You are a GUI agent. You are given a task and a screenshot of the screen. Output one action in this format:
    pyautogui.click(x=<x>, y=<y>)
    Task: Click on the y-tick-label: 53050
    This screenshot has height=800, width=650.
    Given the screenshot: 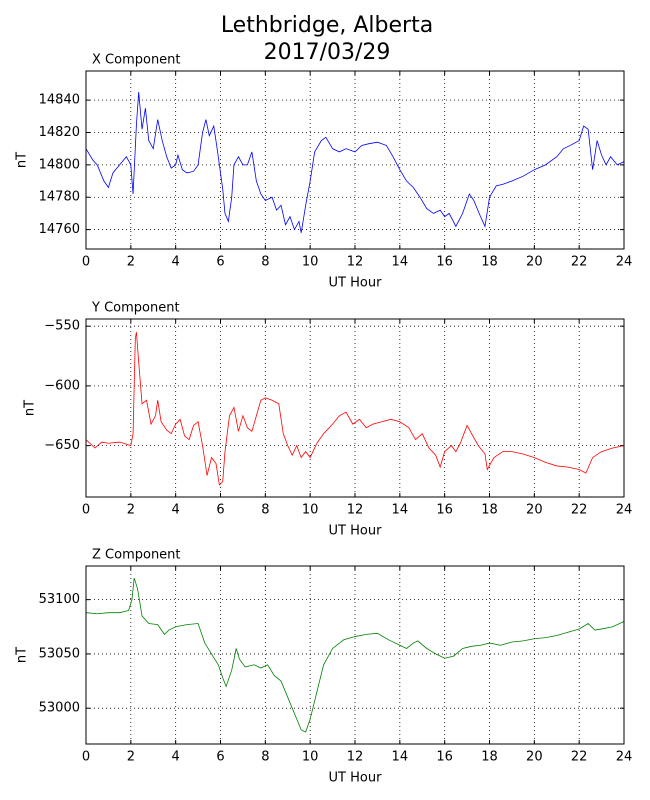 What is the action you would take?
    pyautogui.click(x=59, y=653)
    